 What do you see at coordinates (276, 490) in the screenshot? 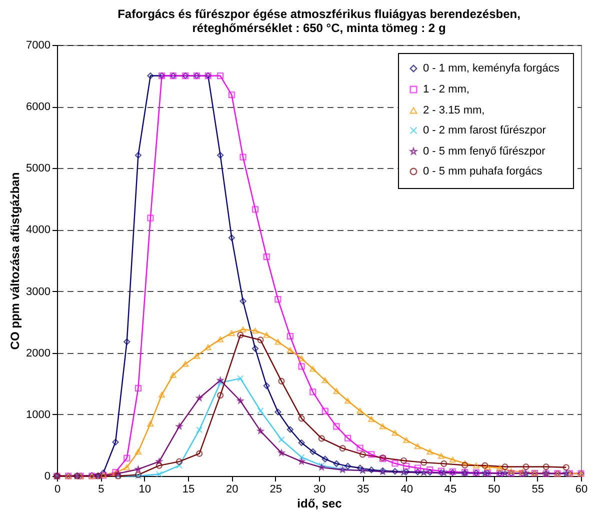
I see `x-tick-label: 25` at bounding box center [276, 490].